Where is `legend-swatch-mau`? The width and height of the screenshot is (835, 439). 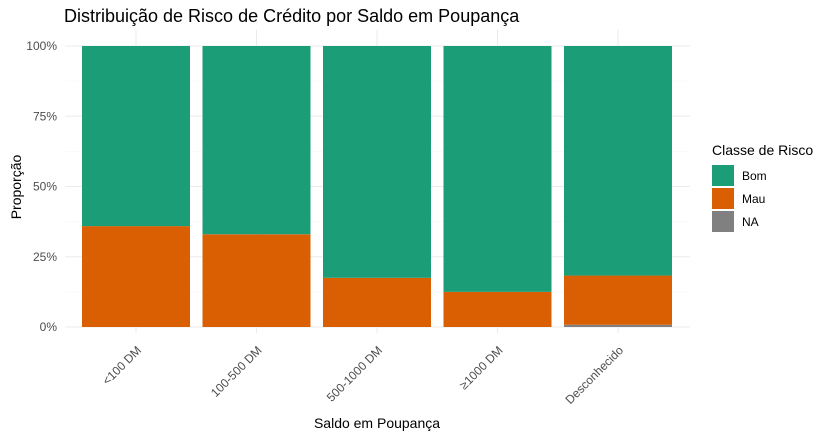
legend-swatch-mau is located at coordinates (723, 198).